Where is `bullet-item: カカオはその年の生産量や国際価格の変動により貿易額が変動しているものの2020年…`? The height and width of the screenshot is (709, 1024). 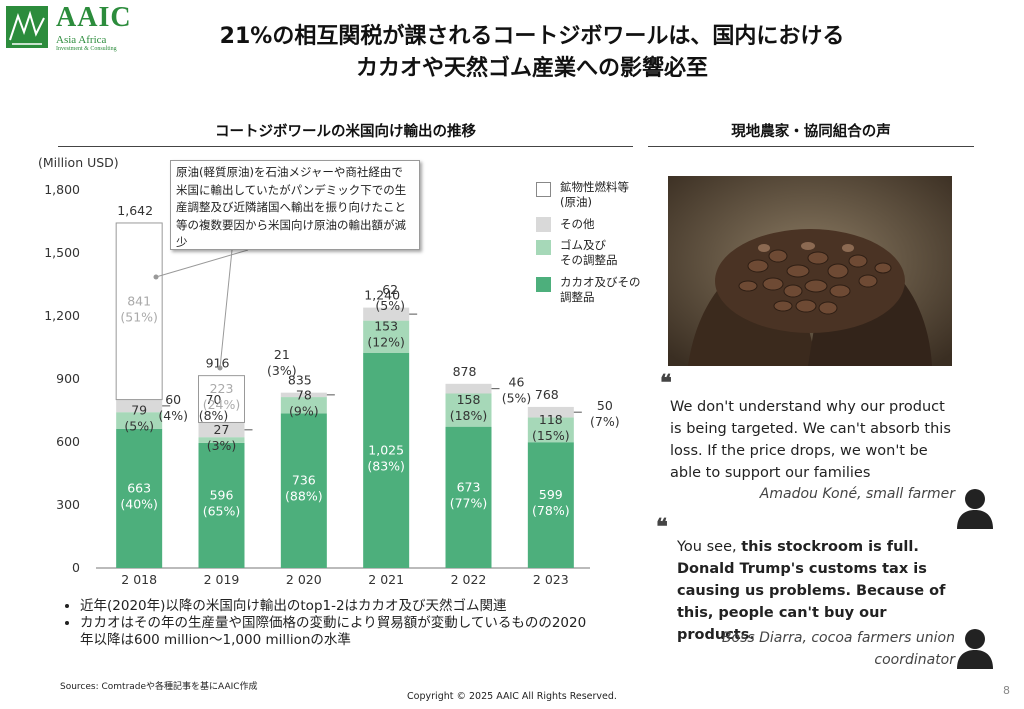
bullet-item: カカオはその年の生産量や国際価格の変動により貿易額が変動しているものの2020年… is located at coordinates (336, 632).